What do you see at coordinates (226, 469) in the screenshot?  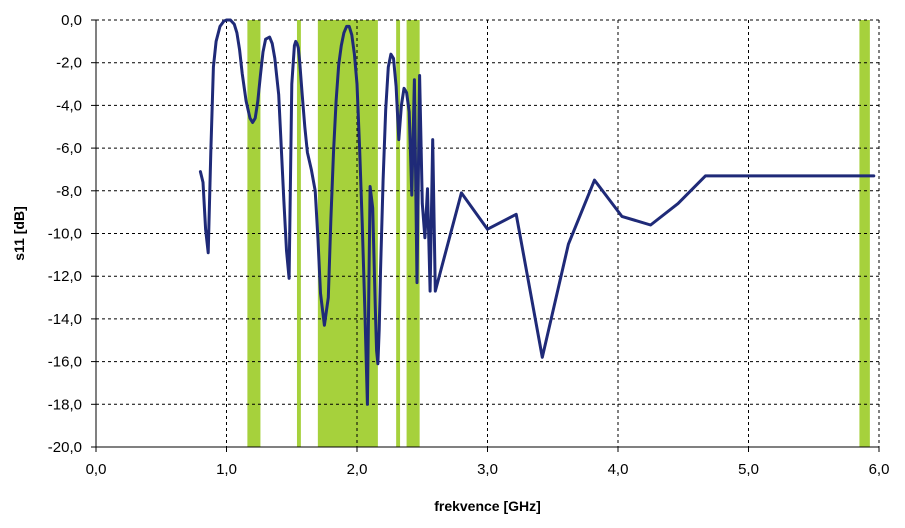 I see `x-tick-label: 1,0` at bounding box center [226, 469].